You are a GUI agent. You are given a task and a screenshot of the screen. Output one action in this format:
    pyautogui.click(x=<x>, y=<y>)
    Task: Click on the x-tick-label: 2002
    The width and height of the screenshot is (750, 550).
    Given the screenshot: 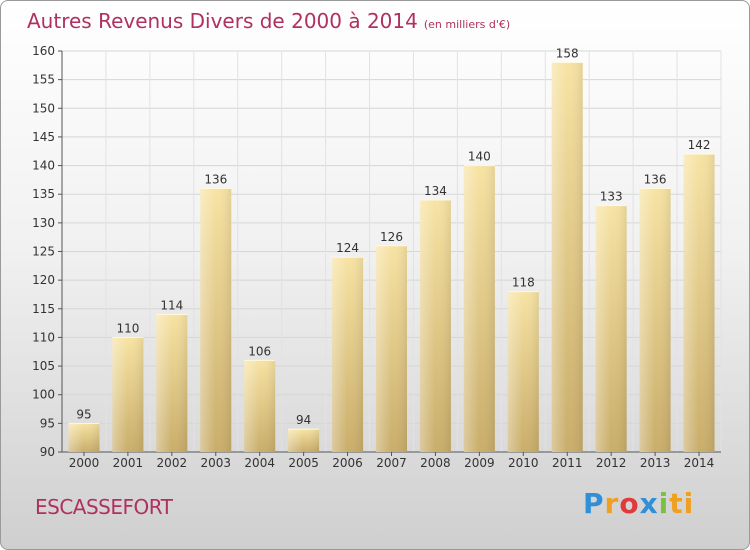 What is the action you would take?
    pyautogui.click(x=172, y=463)
    